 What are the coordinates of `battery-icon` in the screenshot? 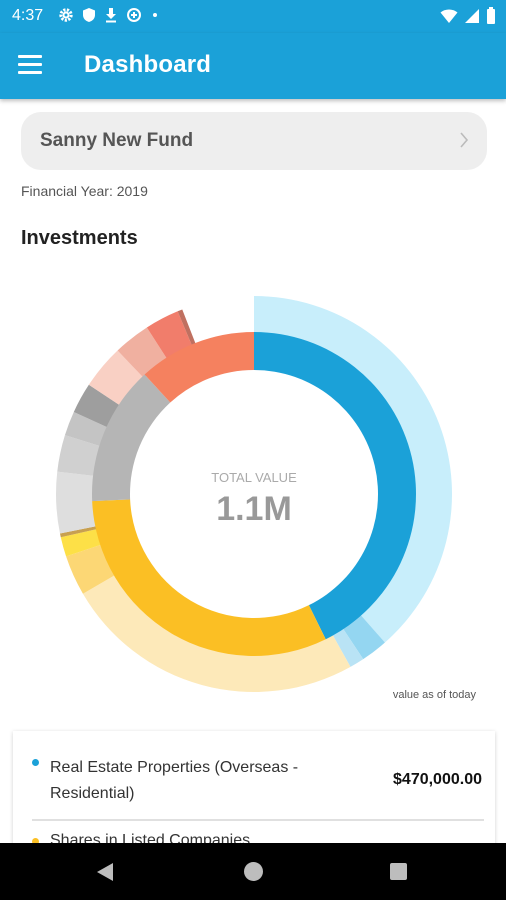 It's located at (491, 15).